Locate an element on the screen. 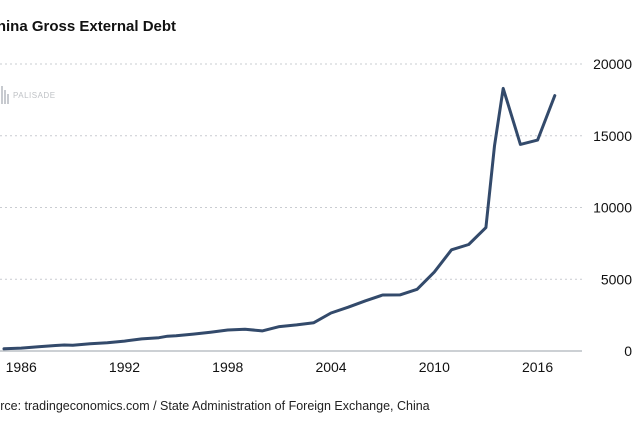  x-tick-label: 2004 is located at coordinates (330, 367).